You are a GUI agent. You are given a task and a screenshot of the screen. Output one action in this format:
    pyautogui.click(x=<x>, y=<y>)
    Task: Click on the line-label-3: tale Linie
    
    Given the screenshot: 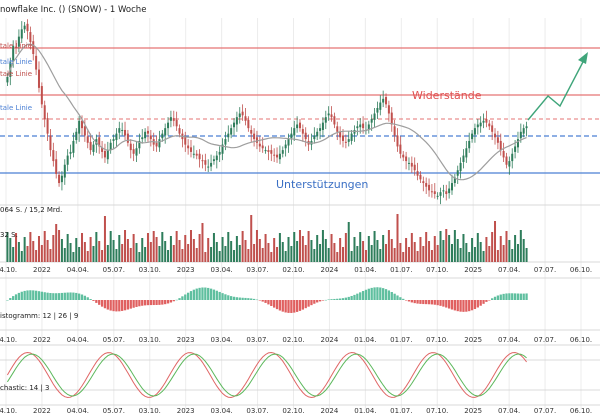 What is the action you would take?
    pyautogui.click(x=16, y=74)
    